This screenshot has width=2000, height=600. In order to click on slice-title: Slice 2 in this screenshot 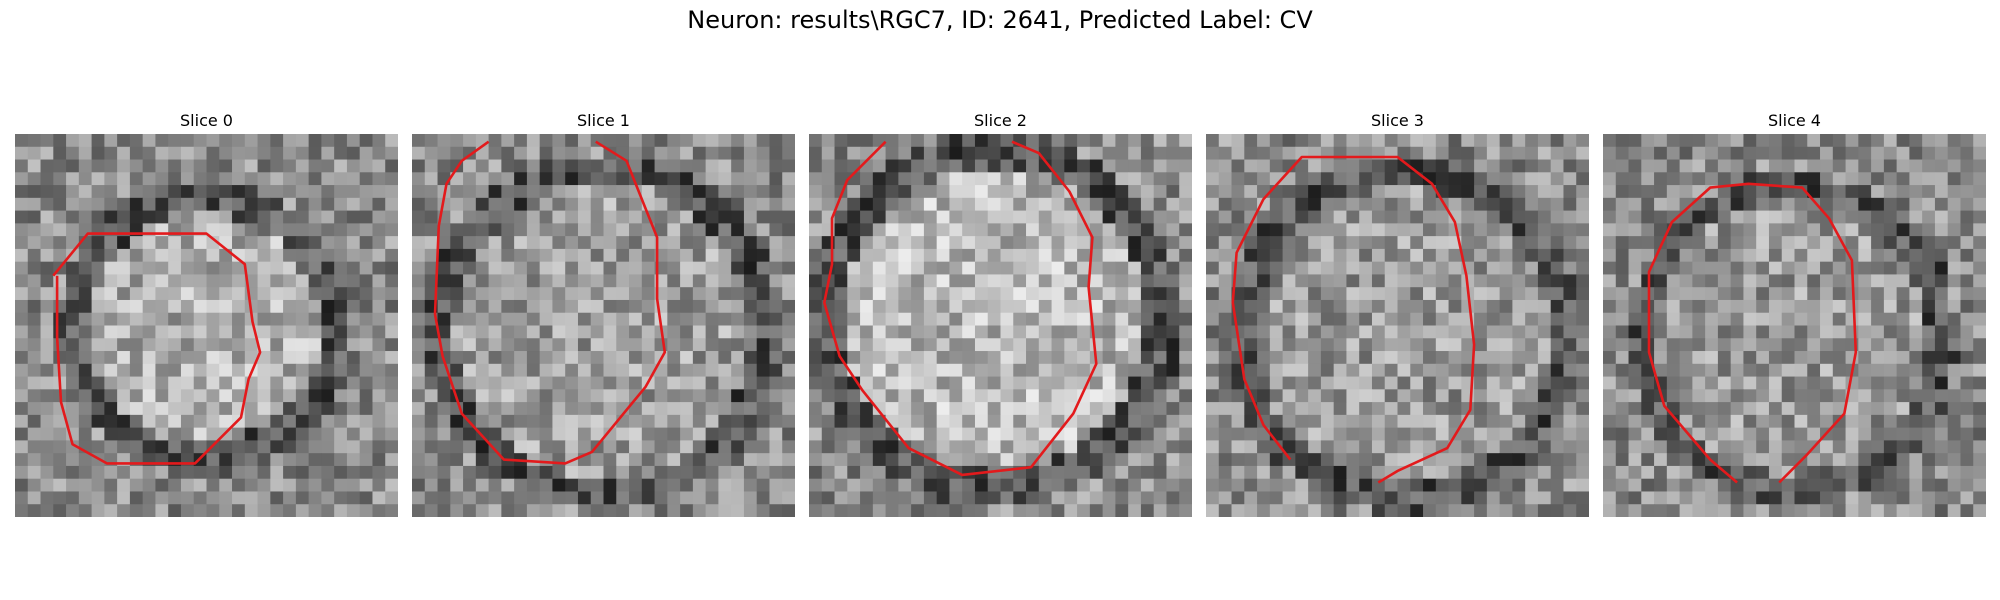, I will do `click(1000, 120)`.